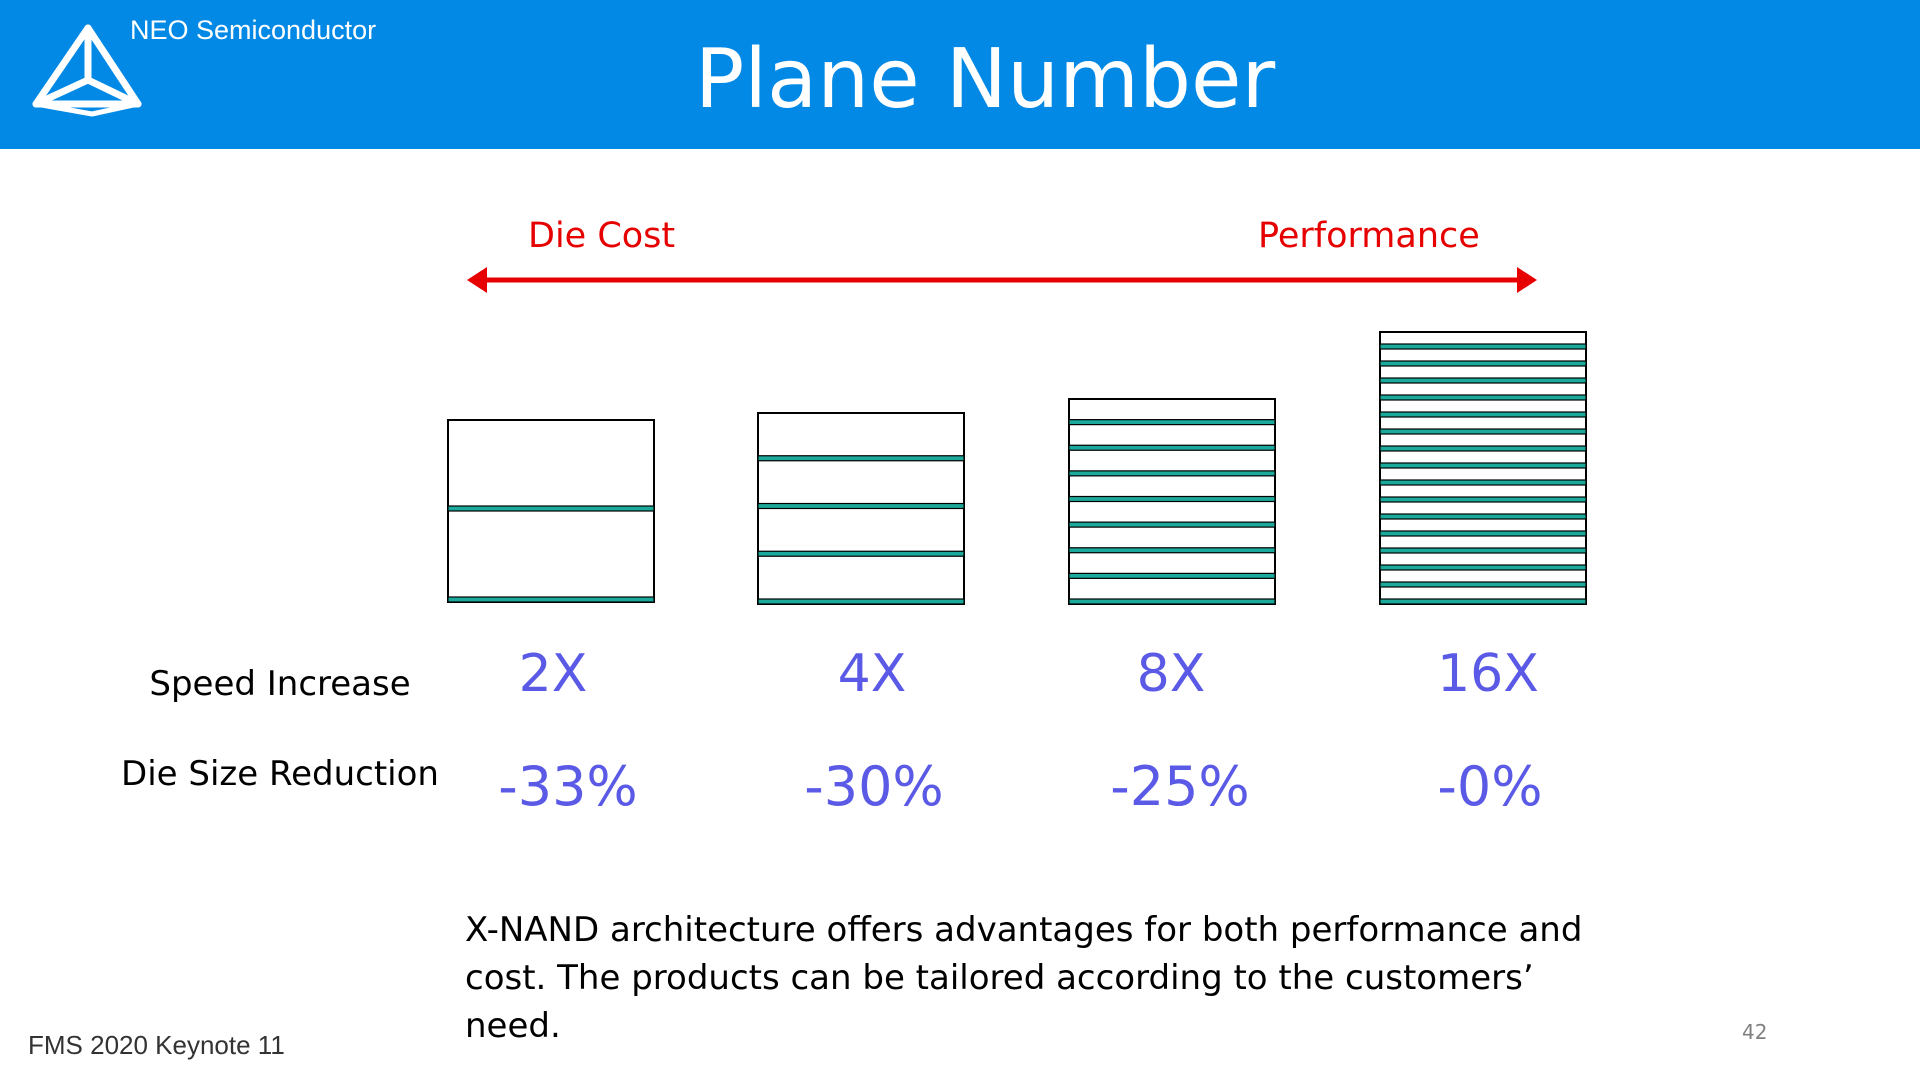  Describe the element at coordinates (568, 786) in the screenshot. I see `reduction-value-2-plane: -33%` at that location.